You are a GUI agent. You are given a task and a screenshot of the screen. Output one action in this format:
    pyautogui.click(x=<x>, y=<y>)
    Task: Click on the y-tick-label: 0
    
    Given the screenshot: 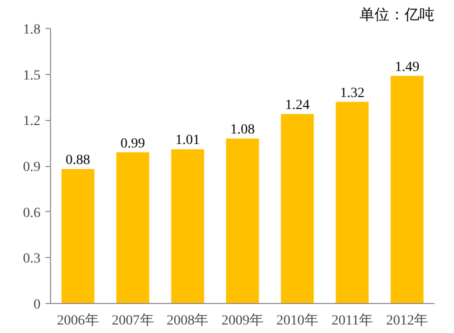 What is the action you would take?
    pyautogui.click(x=37, y=305)
    